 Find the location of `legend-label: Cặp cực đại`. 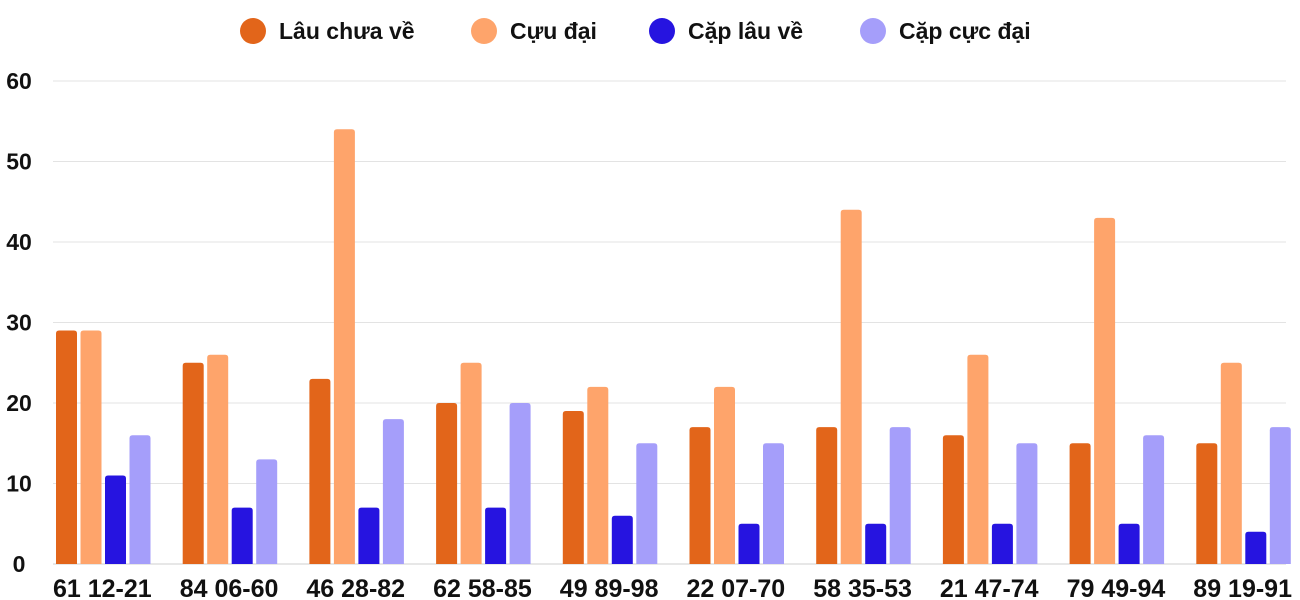

legend-label: Cặp cực đại is located at coordinates (965, 31).